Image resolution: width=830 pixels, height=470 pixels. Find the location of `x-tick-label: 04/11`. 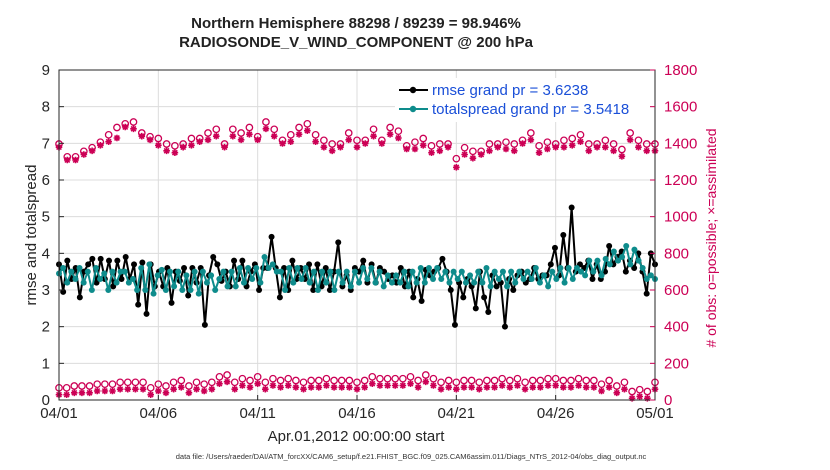

x-tick-label: 04/11 is located at coordinates (257, 413).